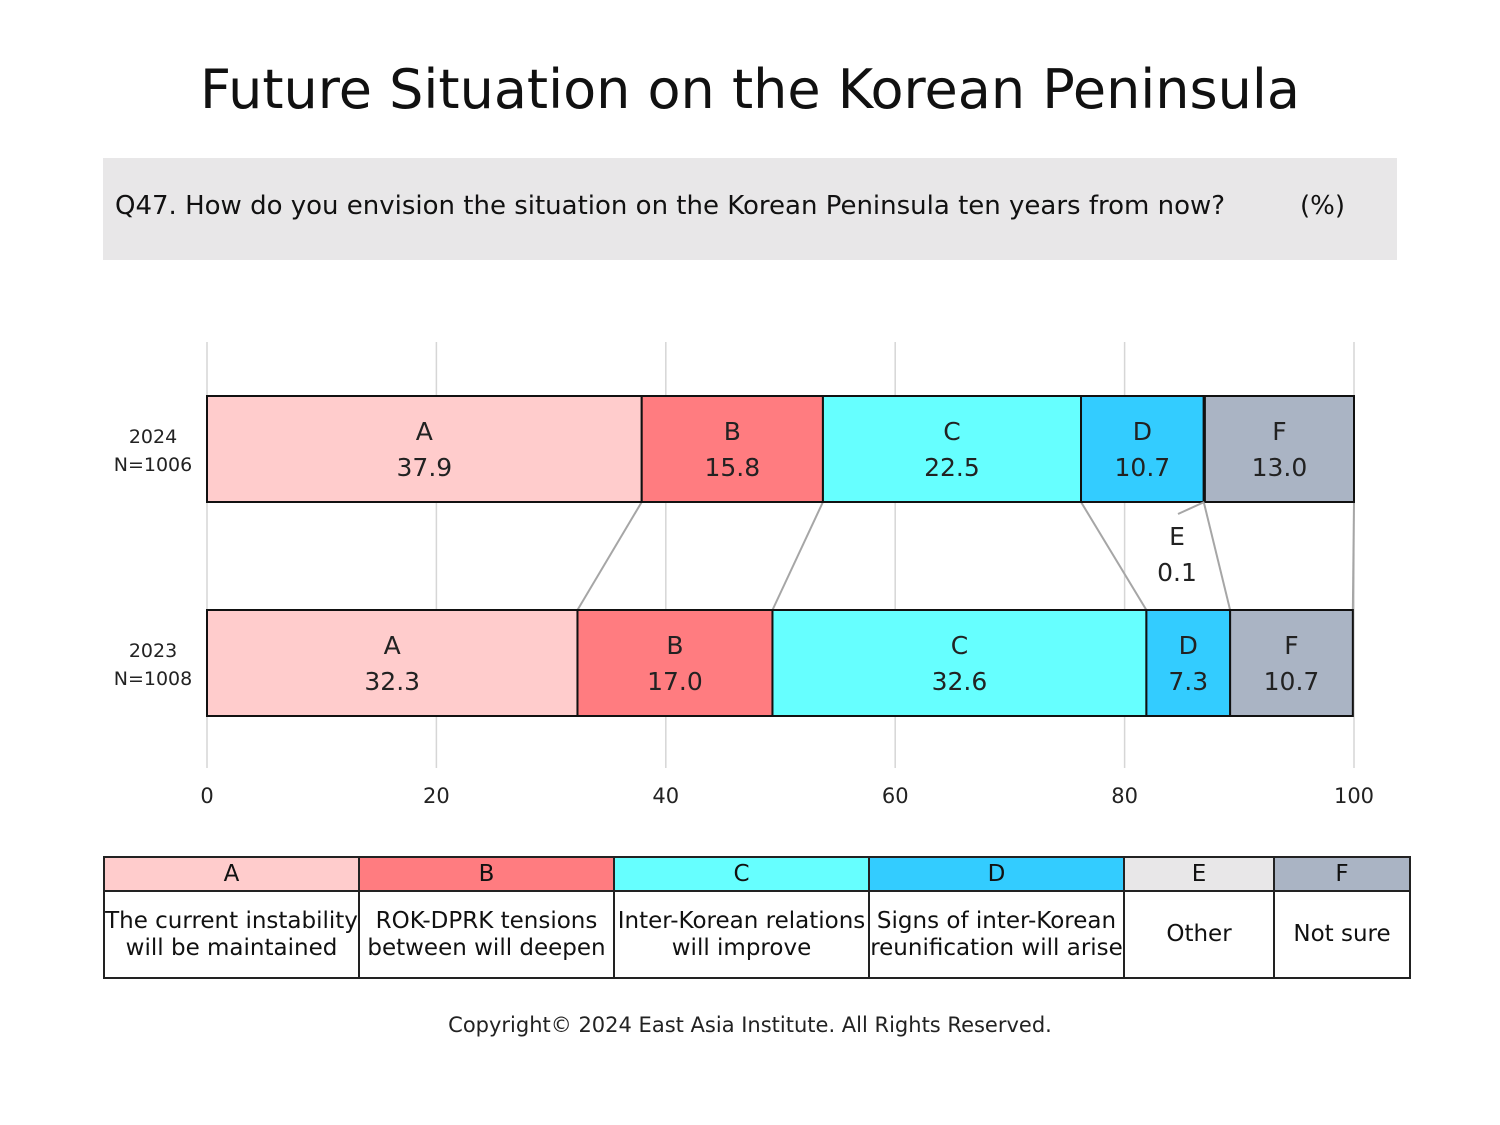  Describe the element at coordinates (1342, 874) in the screenshot. I see `legend-code-f: F` at that location.